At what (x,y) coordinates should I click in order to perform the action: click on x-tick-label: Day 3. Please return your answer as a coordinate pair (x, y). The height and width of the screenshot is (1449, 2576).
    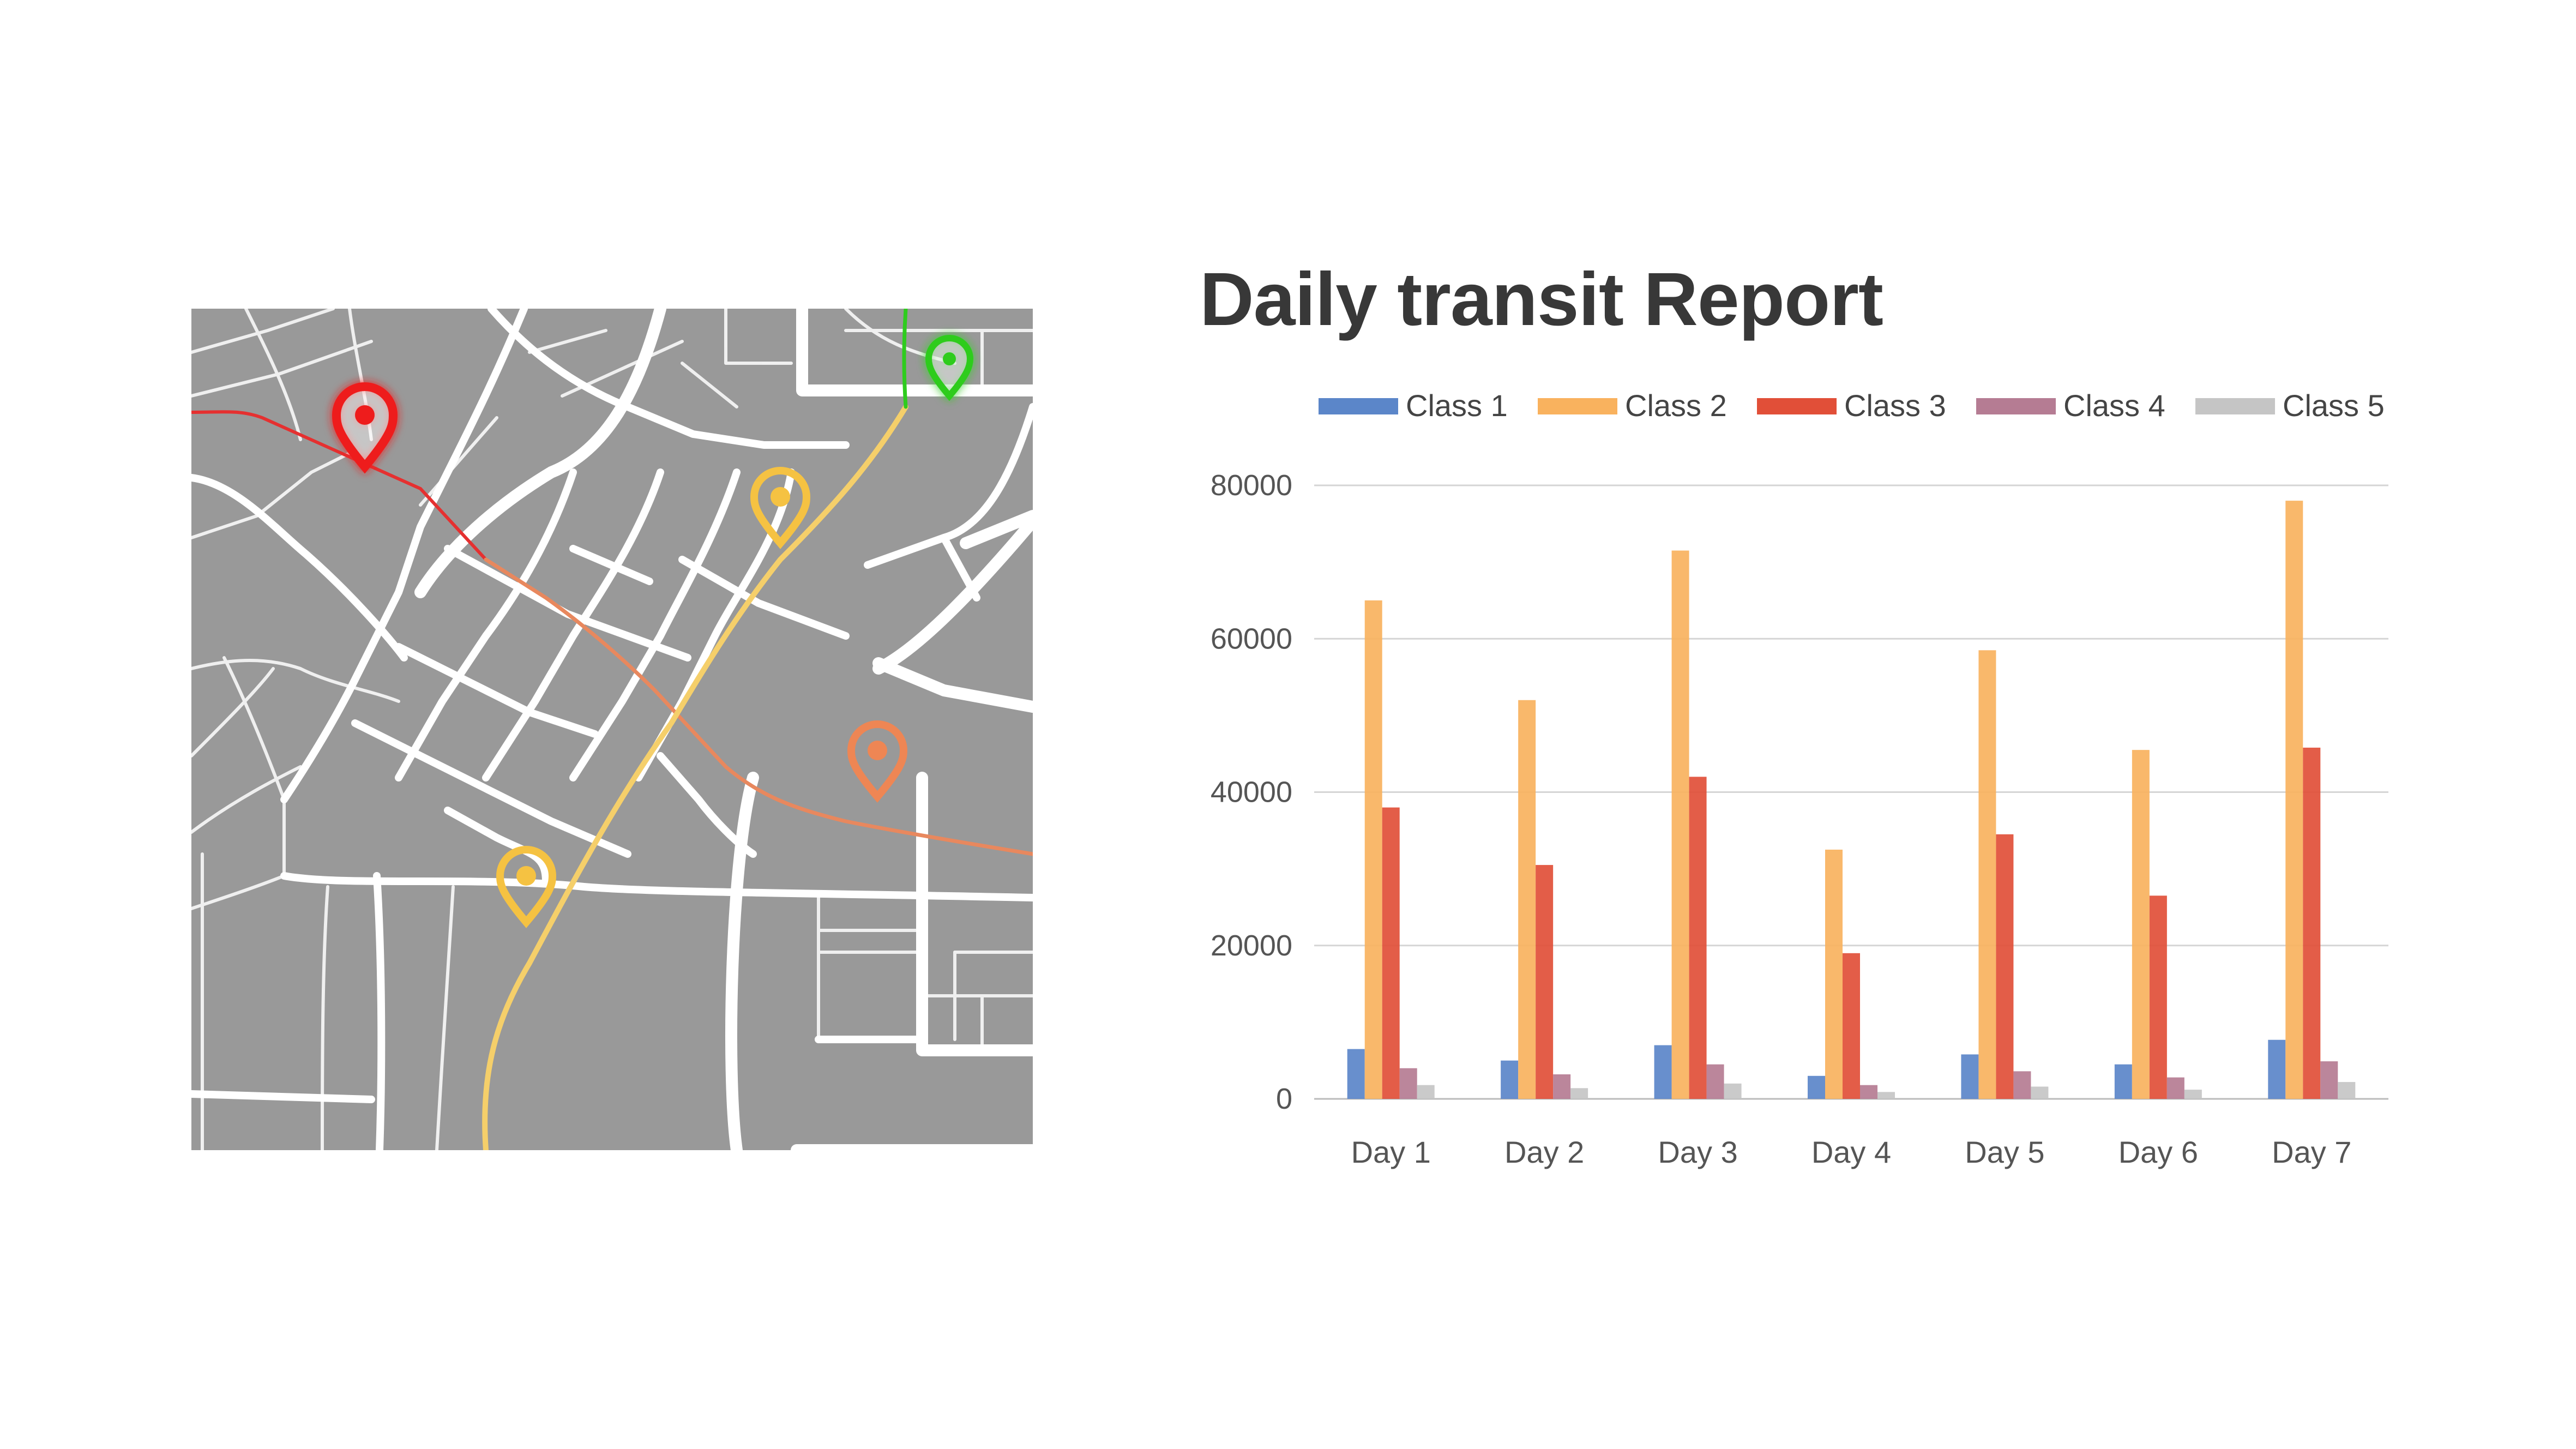
    Looking at the image, I should click on (1697, 1152).